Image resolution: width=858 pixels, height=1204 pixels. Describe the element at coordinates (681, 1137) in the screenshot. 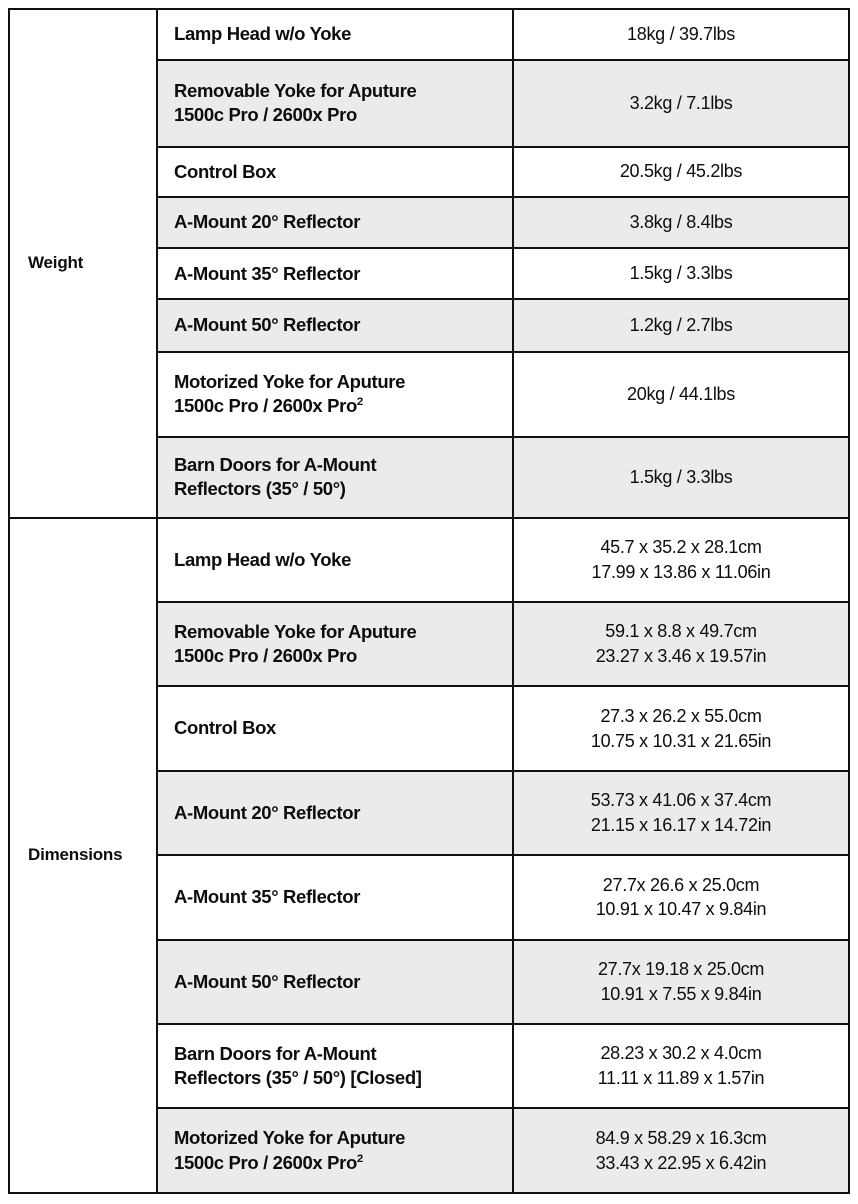

I see `item-value-line-1: 84.9 x 58.29 x 16.3cm` at that location.